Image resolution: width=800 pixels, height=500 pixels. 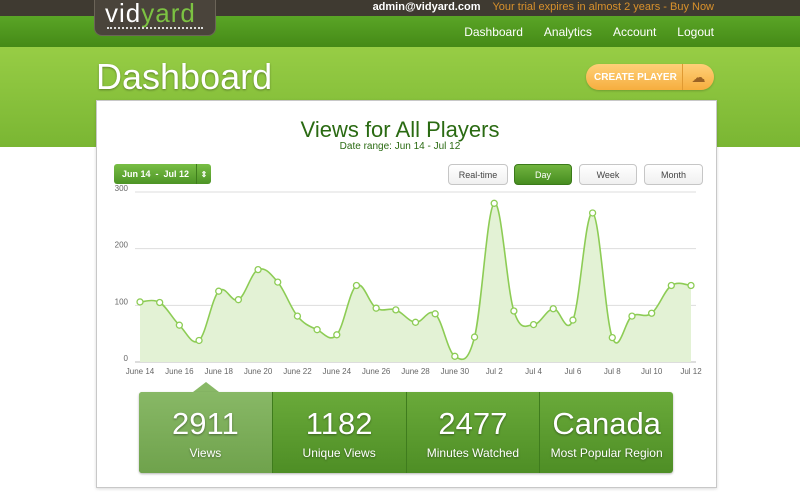 I want to click on stat-label: Unique Views, so click(x=339, y=453).